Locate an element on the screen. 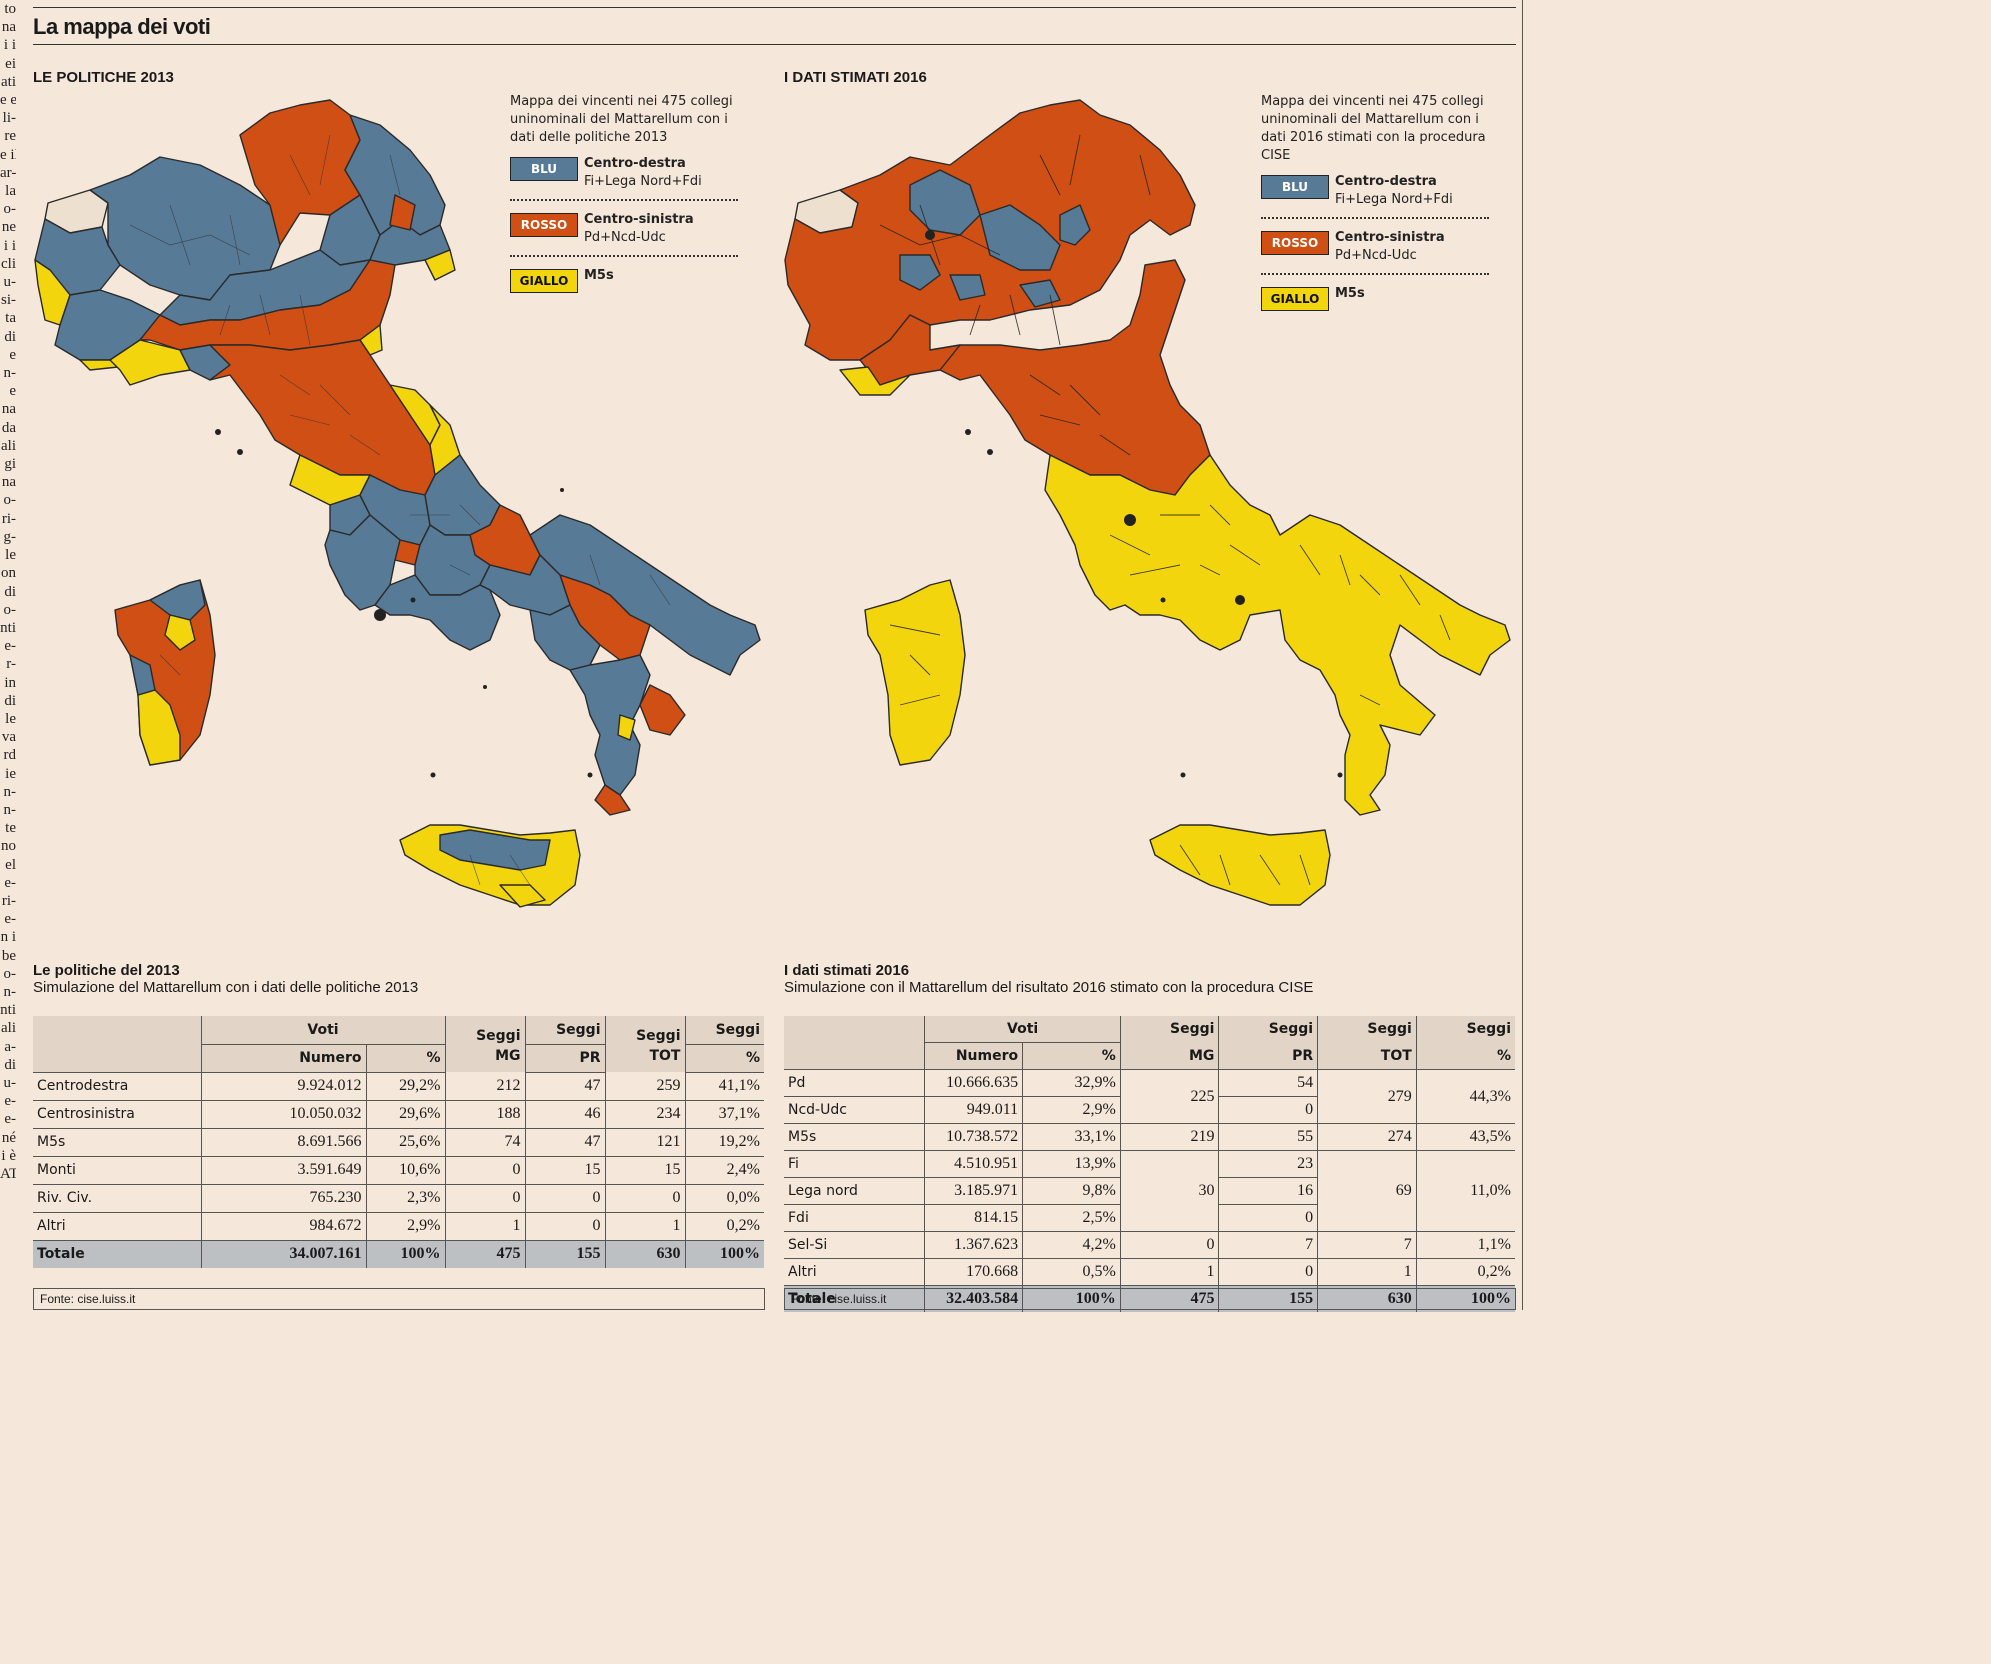 This screenshot has width=1991, height=1664. table-row: Pd 10.666.635 32,9% 225 54 279 44,3% is located at coordinates (1149, 1096).